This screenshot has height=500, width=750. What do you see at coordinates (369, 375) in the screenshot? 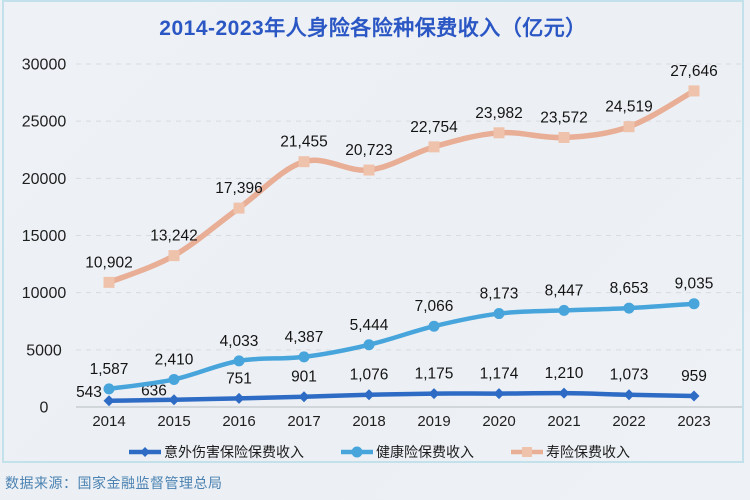
I see `data-label-accident: 1,076` at bounding box center [369, 375].